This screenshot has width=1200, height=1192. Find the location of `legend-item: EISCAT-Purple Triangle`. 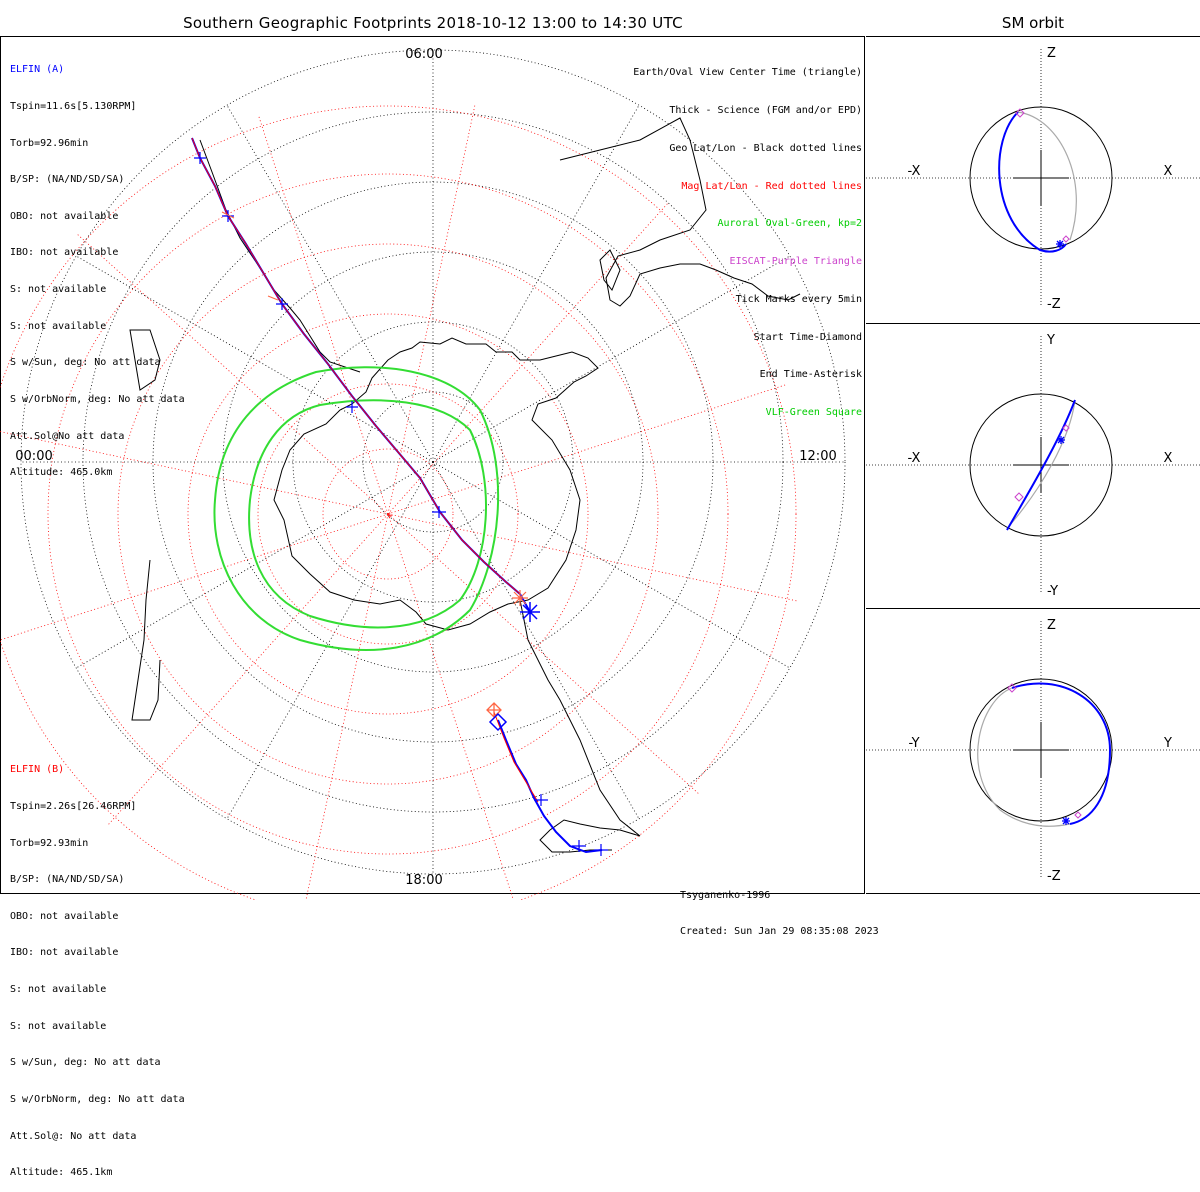

legend-item: EISCAT-Purple Triangle is located at coordinates (795, 262).